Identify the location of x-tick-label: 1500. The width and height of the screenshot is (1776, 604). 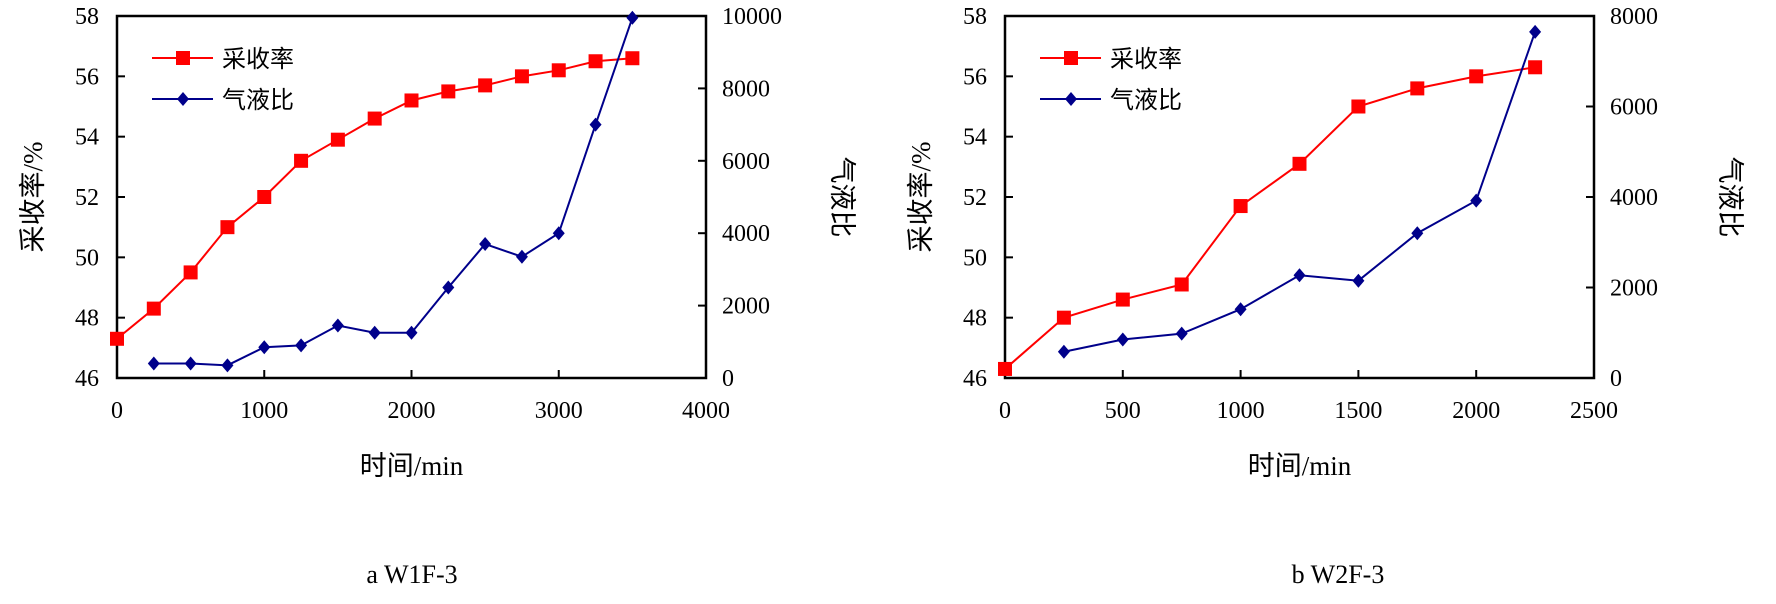
(1358, 411).